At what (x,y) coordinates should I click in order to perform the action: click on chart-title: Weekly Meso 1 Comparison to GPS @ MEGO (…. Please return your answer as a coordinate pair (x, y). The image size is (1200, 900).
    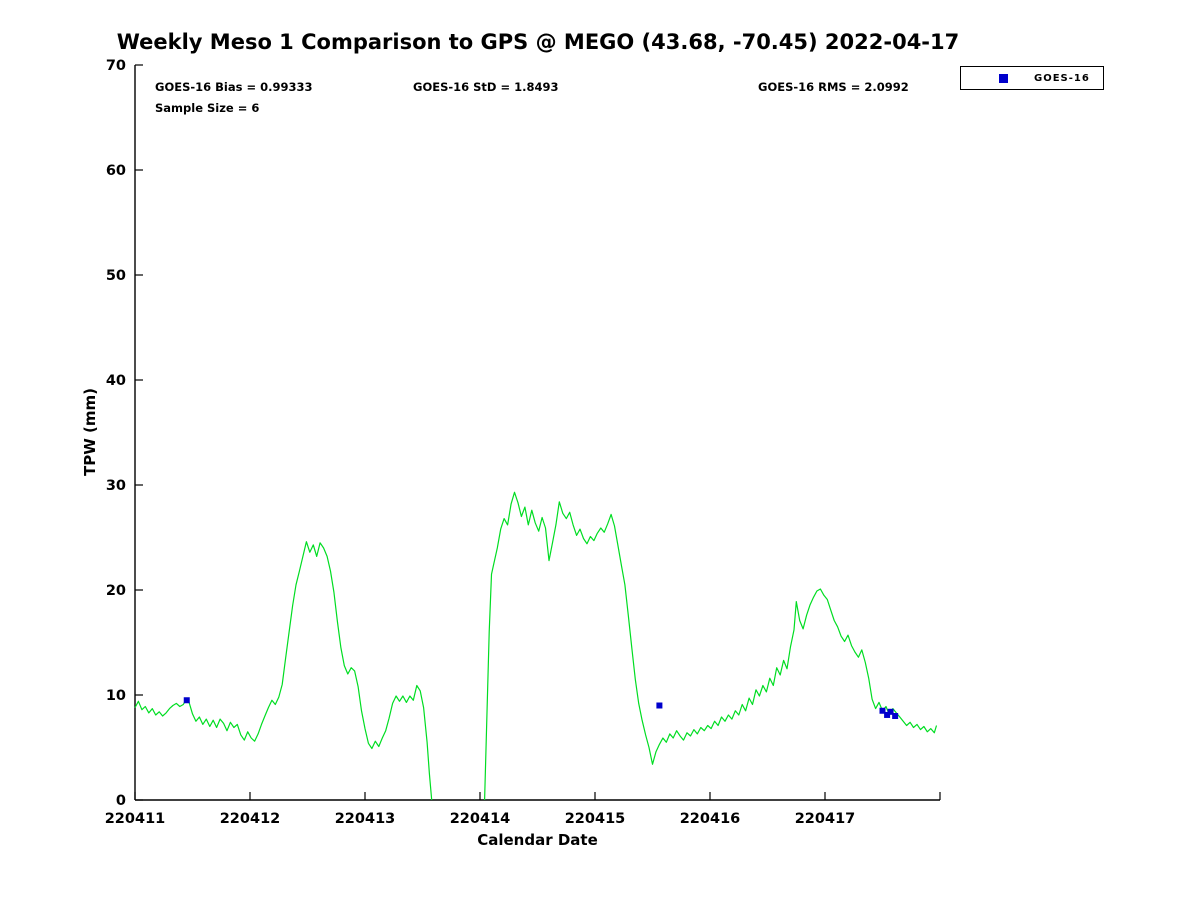
    Looking at the image, I should click on (538, 42).